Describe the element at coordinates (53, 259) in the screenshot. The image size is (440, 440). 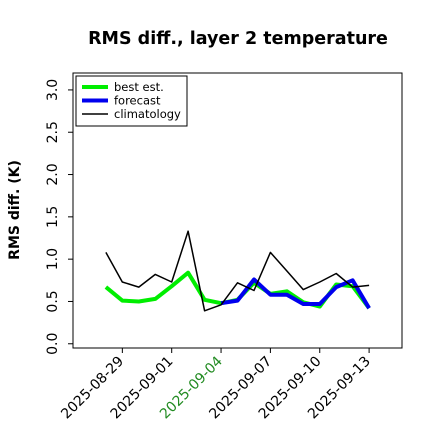
I see `y-tick-label: 1.0` at that location.